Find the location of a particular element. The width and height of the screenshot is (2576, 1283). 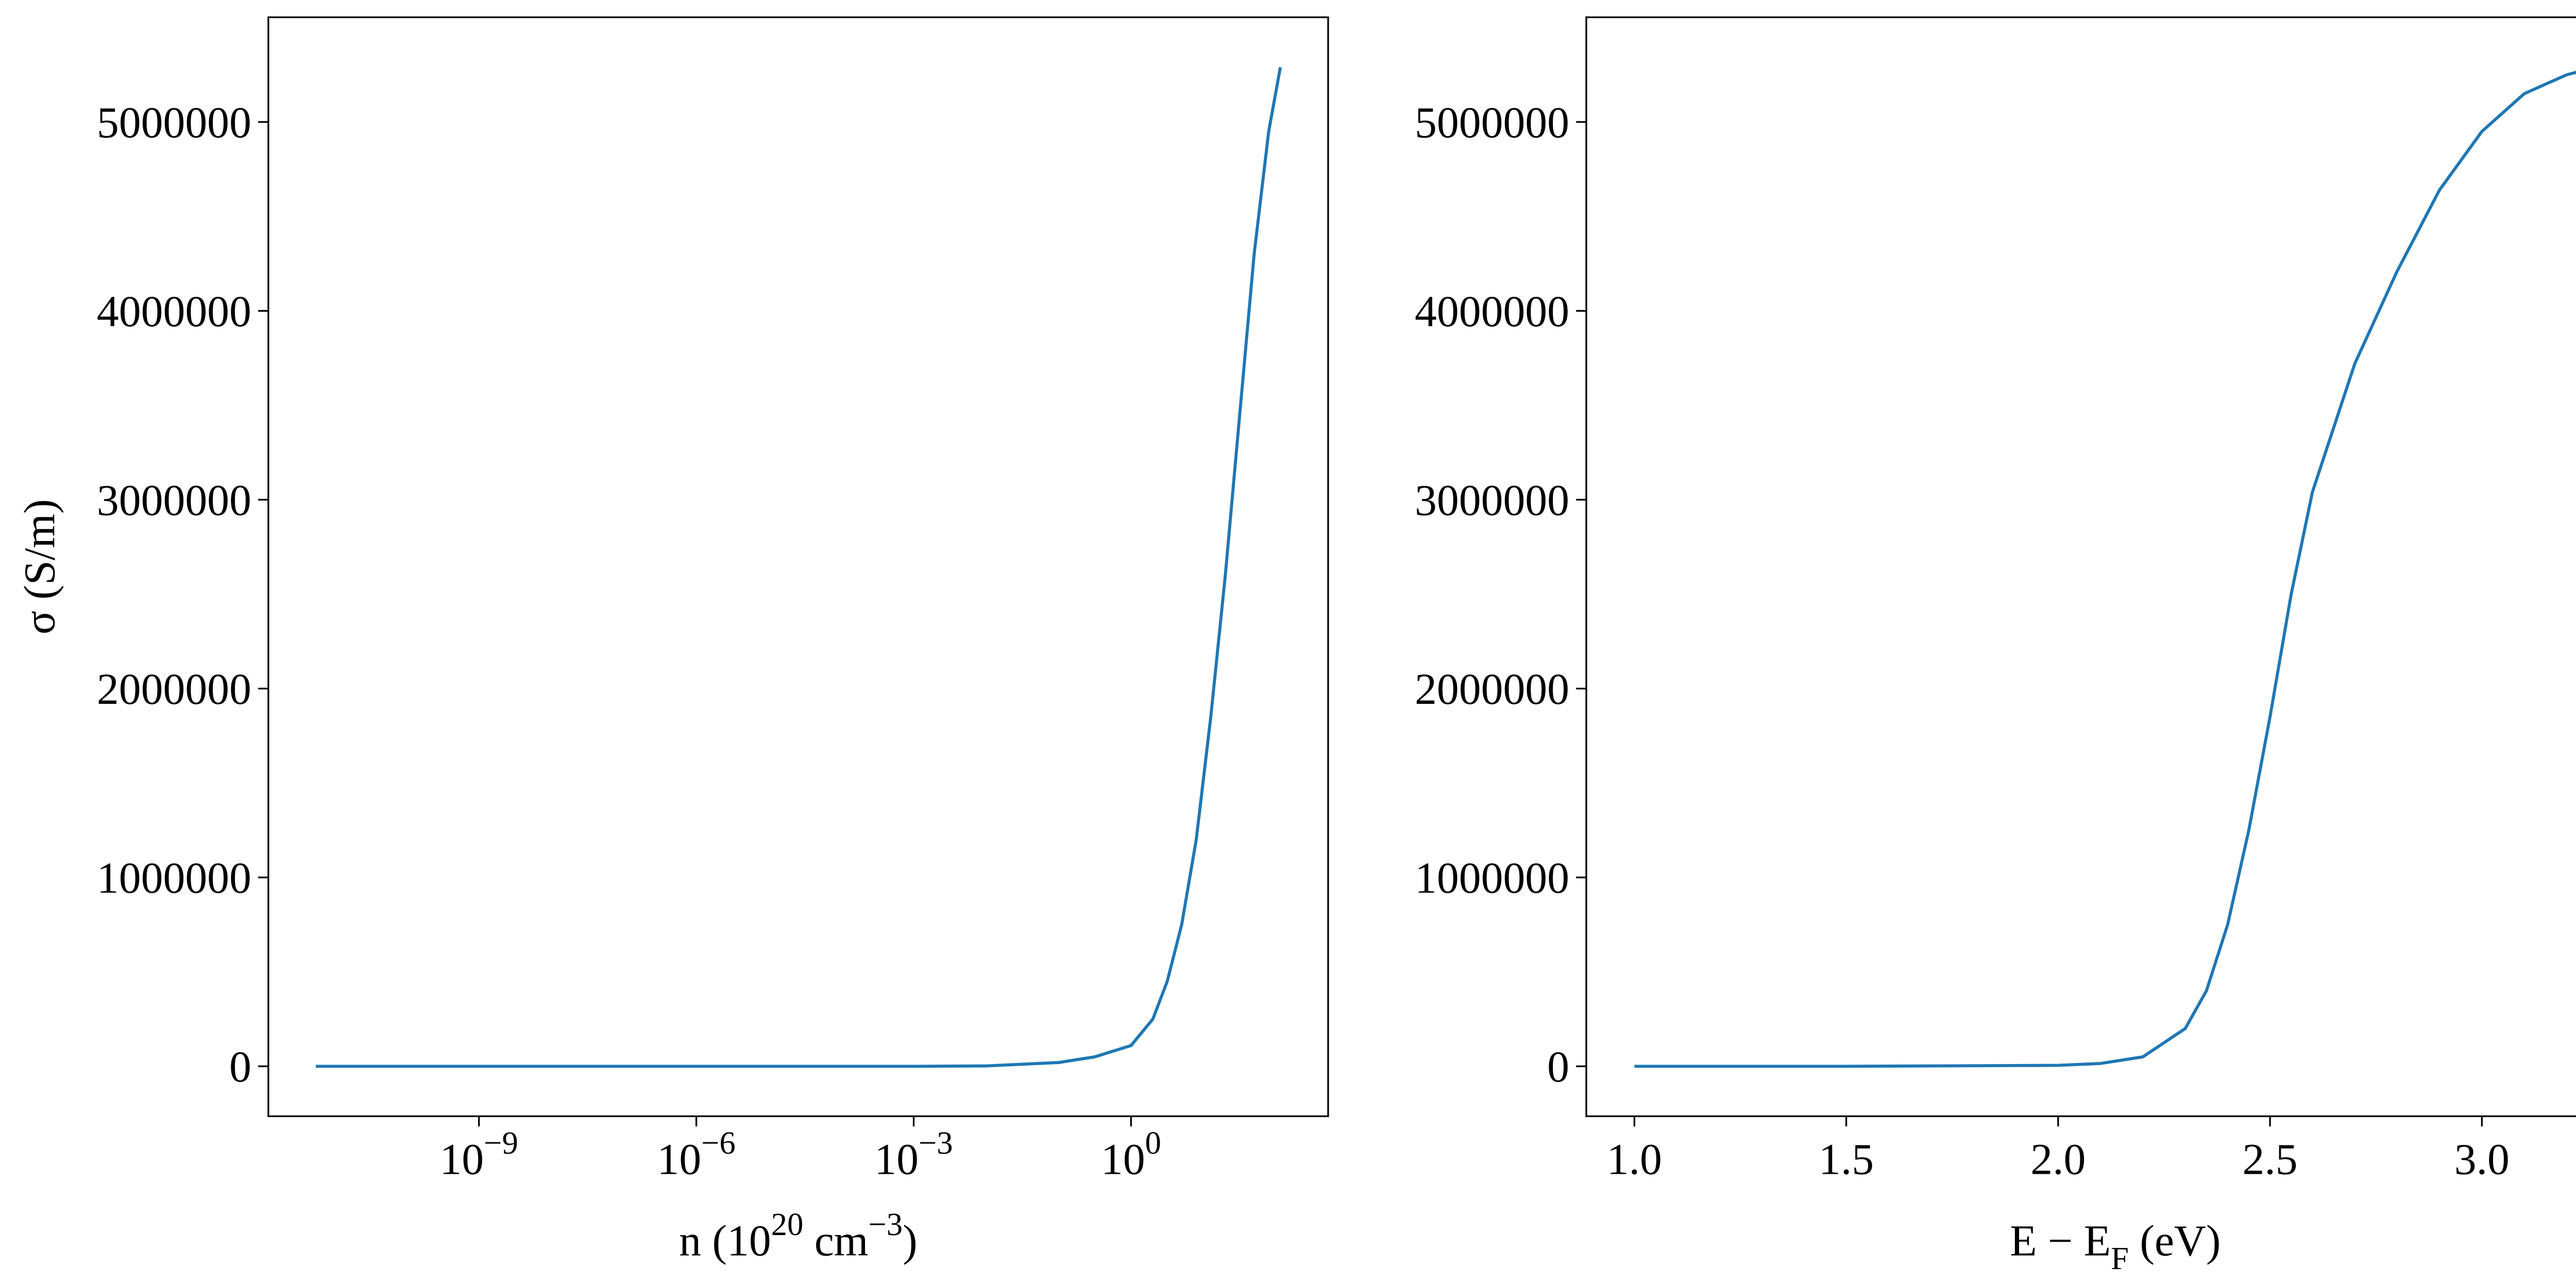

y-axis-label: σ (S/m) is located at coordinates (39, 567).